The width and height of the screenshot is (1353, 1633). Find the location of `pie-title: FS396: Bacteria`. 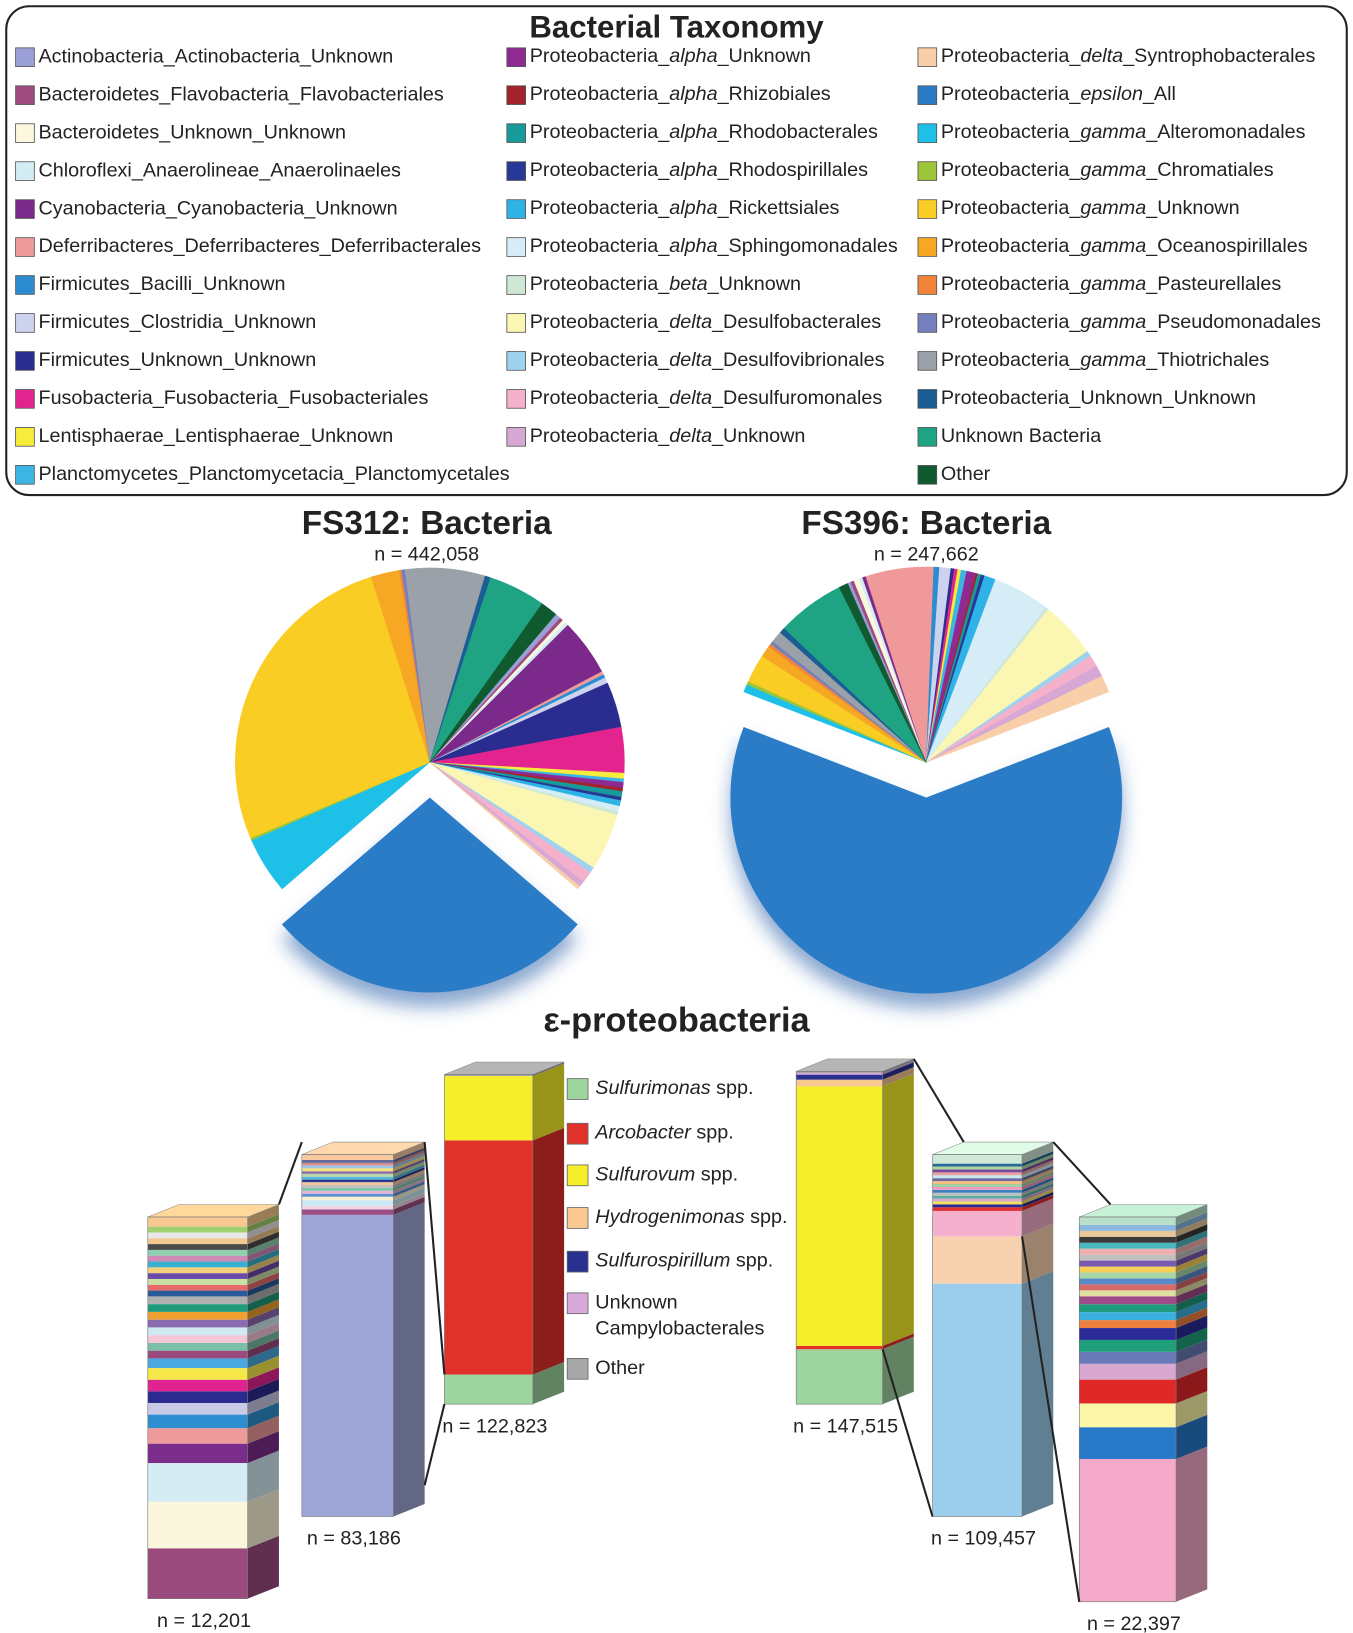

pie-title: FS396: Bacteria is located at coordinates (926, 523).